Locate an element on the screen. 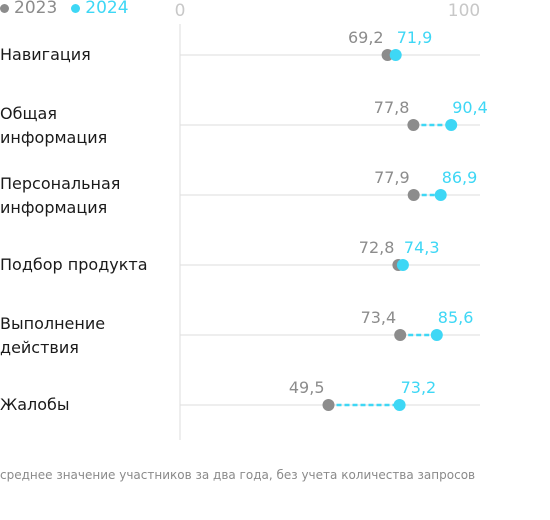  value-label-2023: 72,8 is located at coordinates (377, 247).